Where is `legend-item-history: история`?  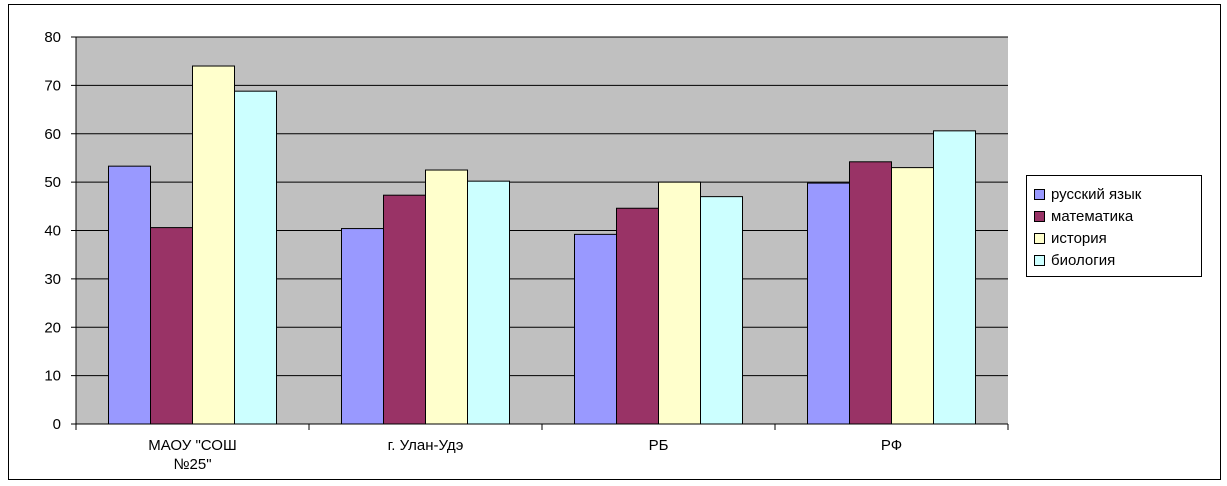
legend-item-history: история is located at coordinates (1117, 238).